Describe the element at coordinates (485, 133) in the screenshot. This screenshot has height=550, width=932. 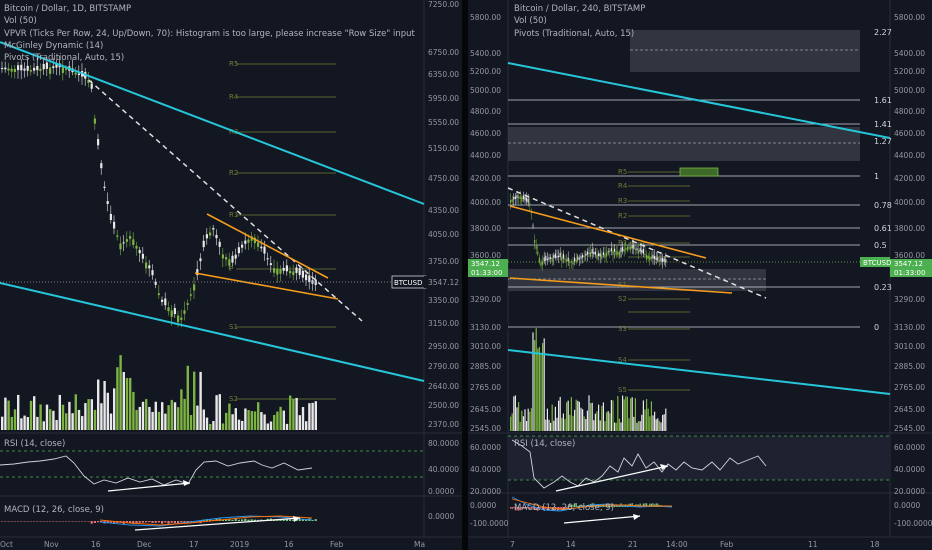
I see `svg-text: 4600.00` at that location.